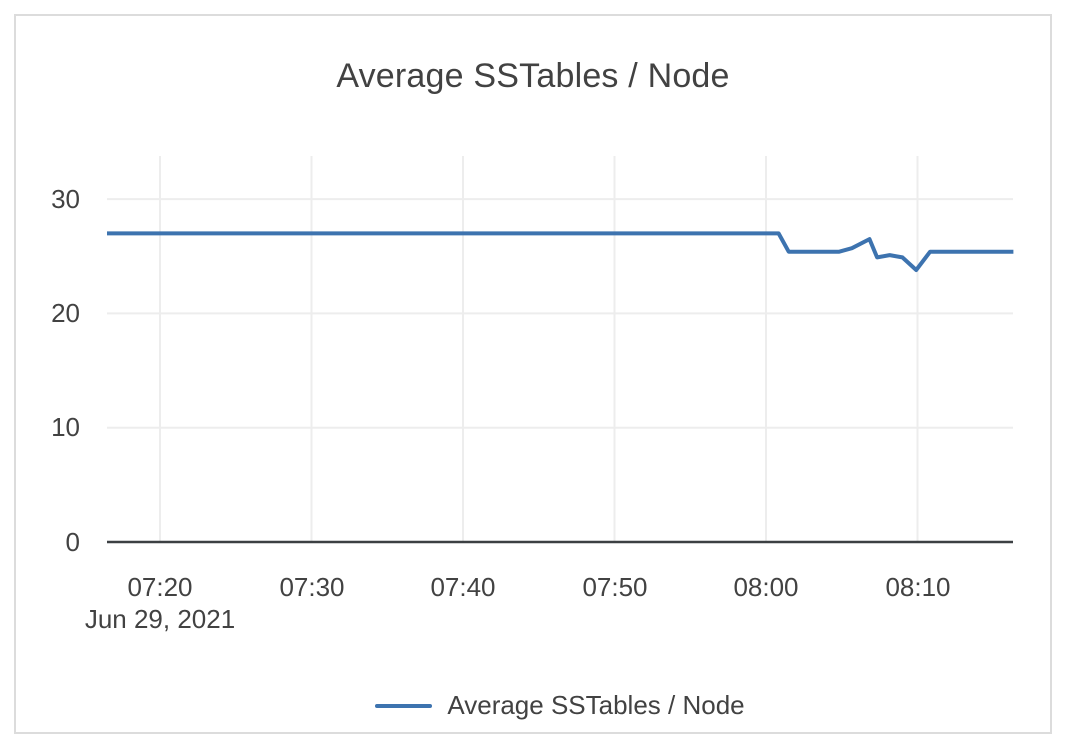 The height and width of the screenshot is (746, 1066). I want to click on legend-label: Average SSTables / Node, so click(596, 705).